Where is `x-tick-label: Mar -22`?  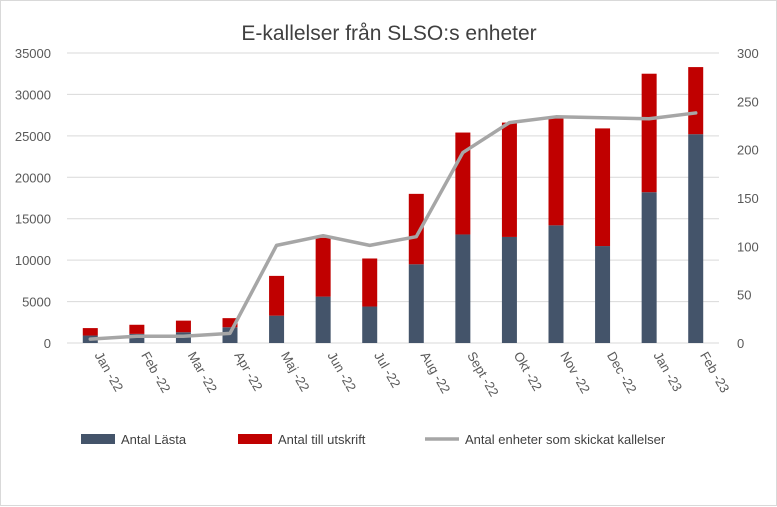 x-tick-label: Mar -22 is located at coordinates (202, 372).